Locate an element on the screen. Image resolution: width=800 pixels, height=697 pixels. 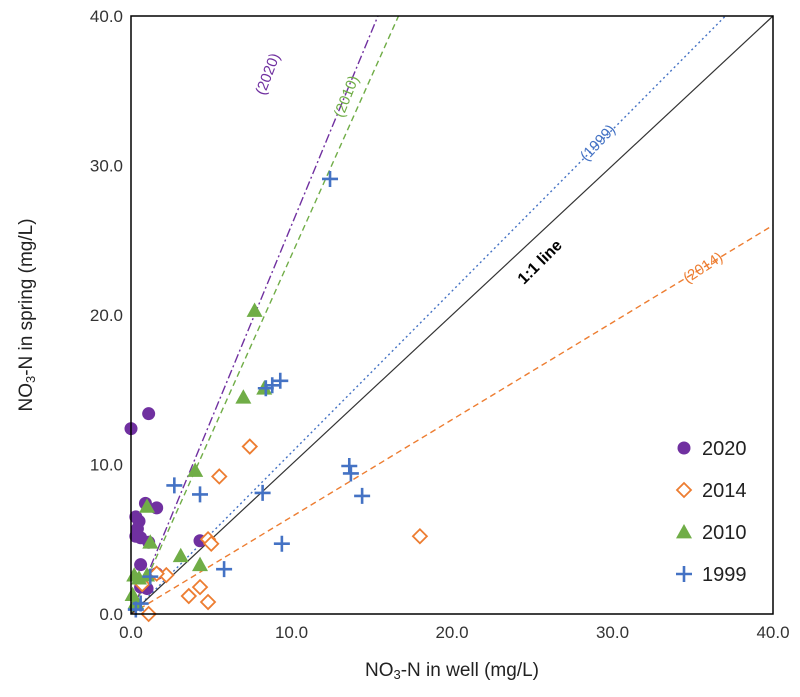
legend-item-2010: 2010 is located at coordinates (711, 533).